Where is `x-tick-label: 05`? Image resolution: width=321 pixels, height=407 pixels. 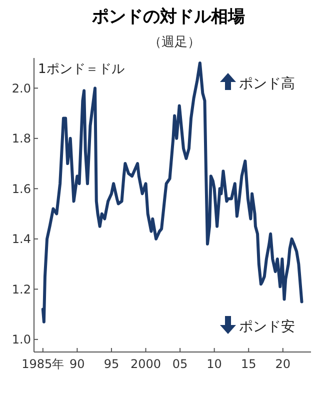 x-tick-label: 05 is located at coordinates (180, 364).